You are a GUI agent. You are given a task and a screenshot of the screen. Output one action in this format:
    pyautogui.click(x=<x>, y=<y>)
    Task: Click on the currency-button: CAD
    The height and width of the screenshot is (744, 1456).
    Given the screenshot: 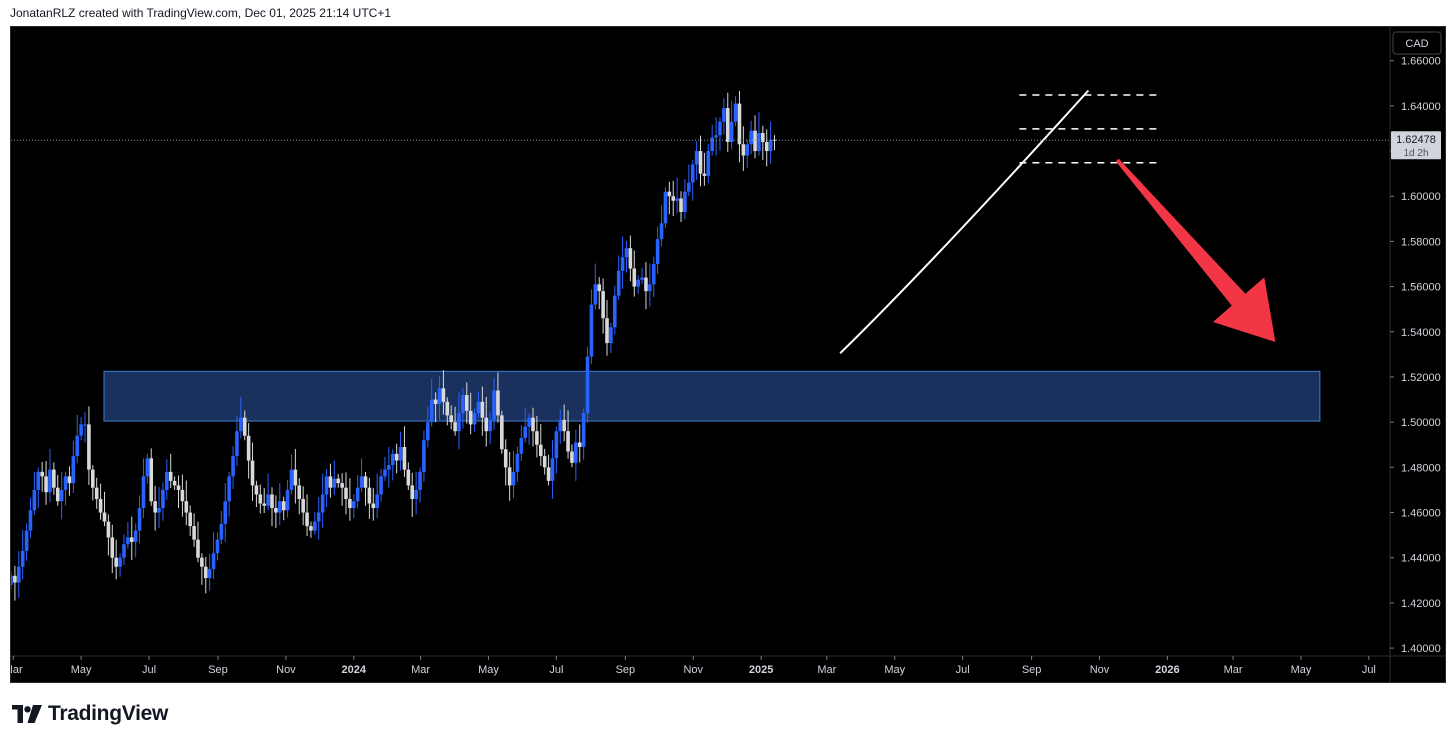 What is the action you would take?
    pyautogui.click(x=1417, y=43)
    